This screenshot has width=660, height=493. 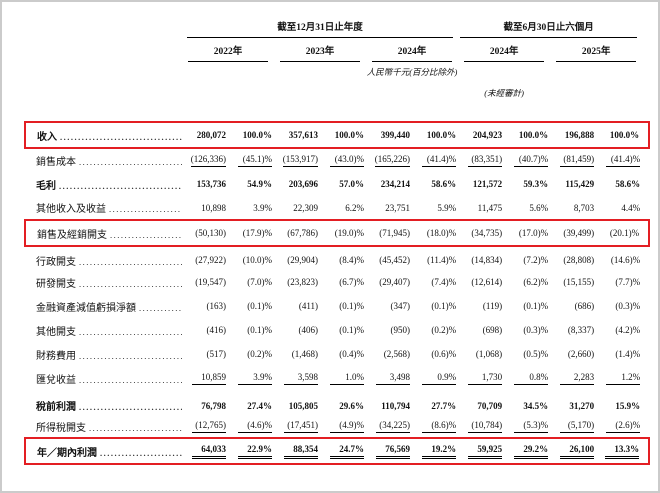 I want to click on year-column-2024: 2024年, so click(x=412, y=50).